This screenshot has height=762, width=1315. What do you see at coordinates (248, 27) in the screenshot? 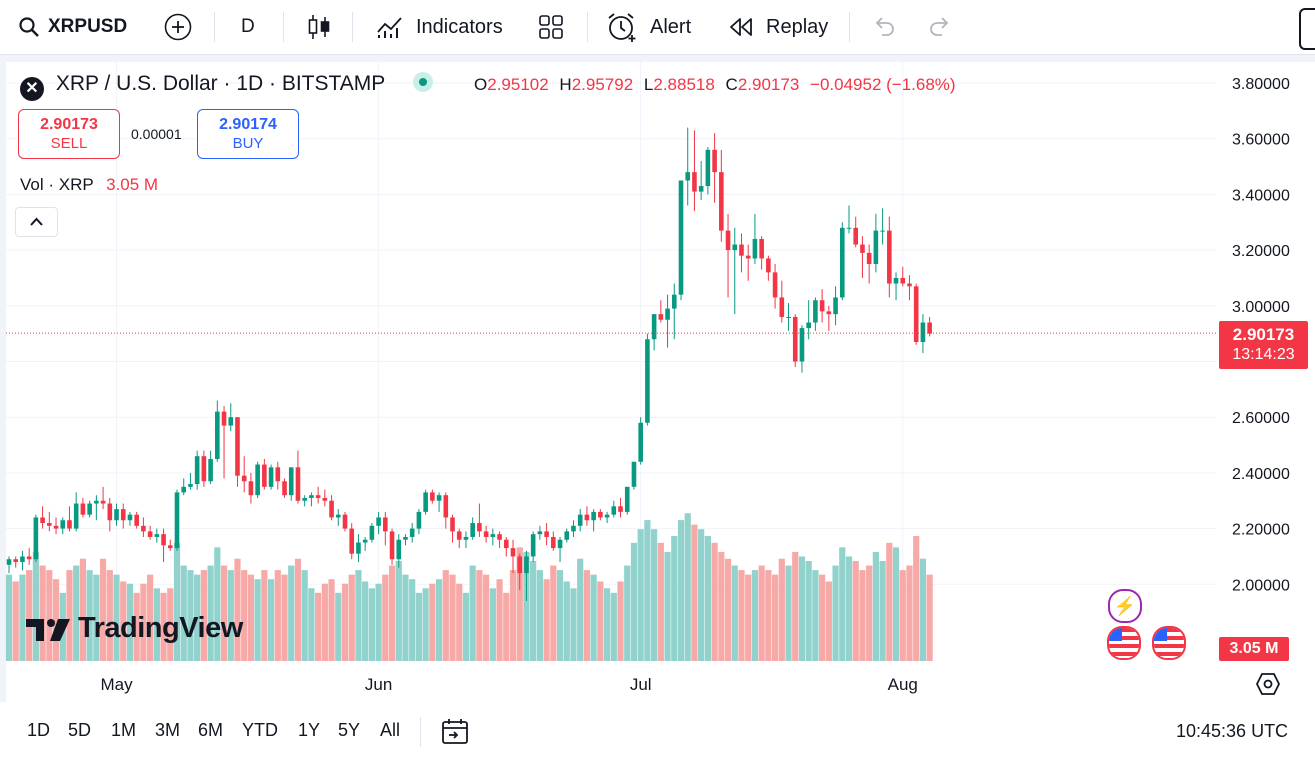
I see `interval-button: D` at bounding box center [248, 27].